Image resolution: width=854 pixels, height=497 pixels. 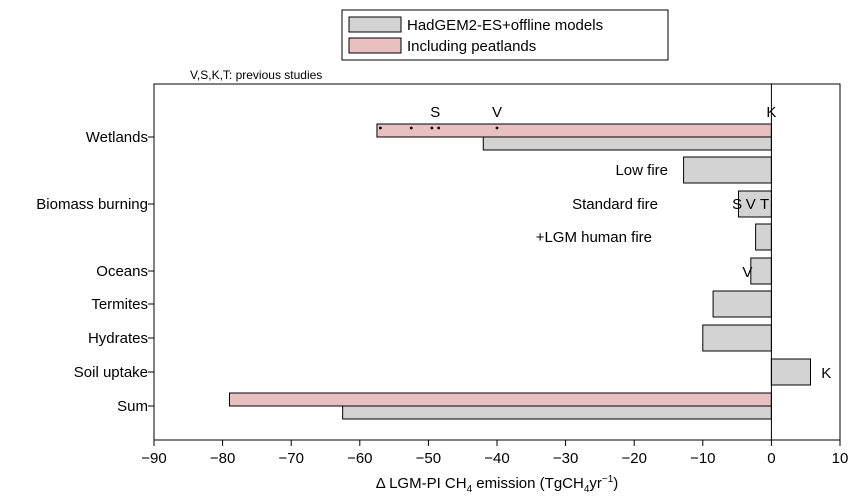 I want to click on bar-hadgem-sum, so click(x=557, y=412).